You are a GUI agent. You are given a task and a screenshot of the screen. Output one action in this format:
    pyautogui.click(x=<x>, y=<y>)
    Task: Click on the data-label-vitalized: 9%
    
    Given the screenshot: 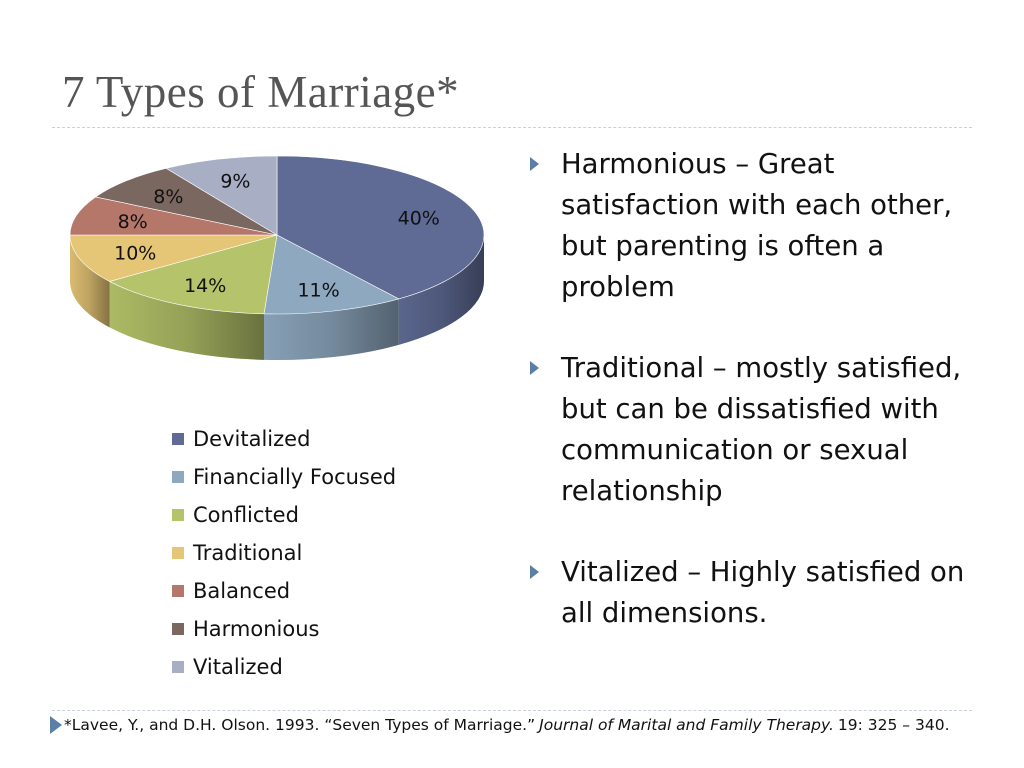 What is the action you would take?
    pyautogui.click(x=235, y=181)
    